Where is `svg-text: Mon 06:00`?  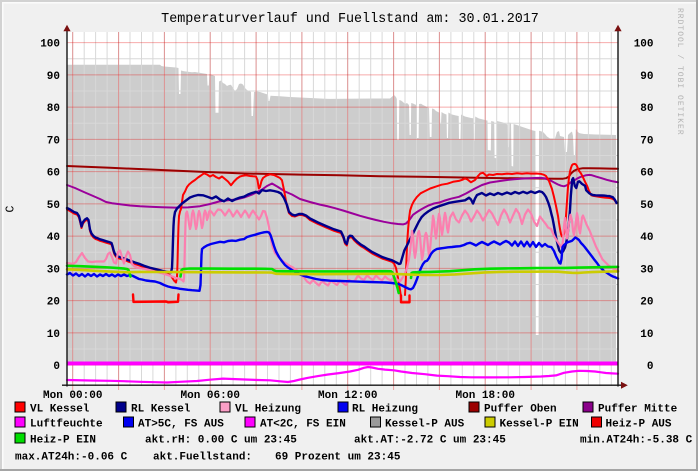 svg-text: Mon 06:00 is located at coordinates (210, 396).